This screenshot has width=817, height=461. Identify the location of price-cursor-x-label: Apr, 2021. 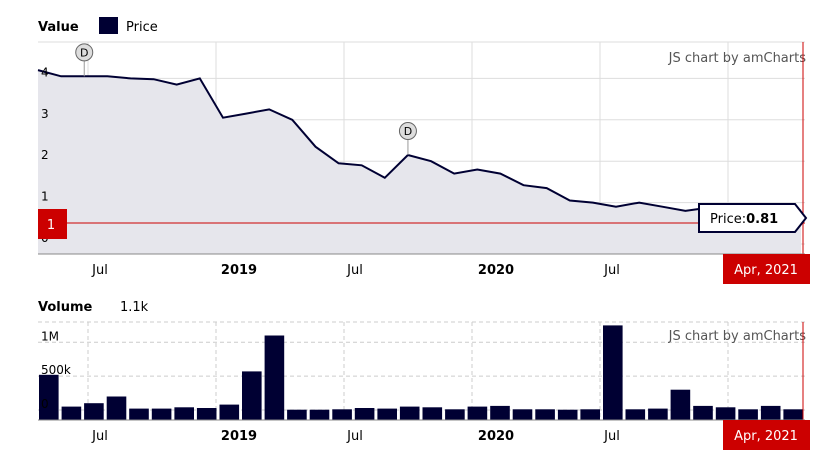
(766, 270).